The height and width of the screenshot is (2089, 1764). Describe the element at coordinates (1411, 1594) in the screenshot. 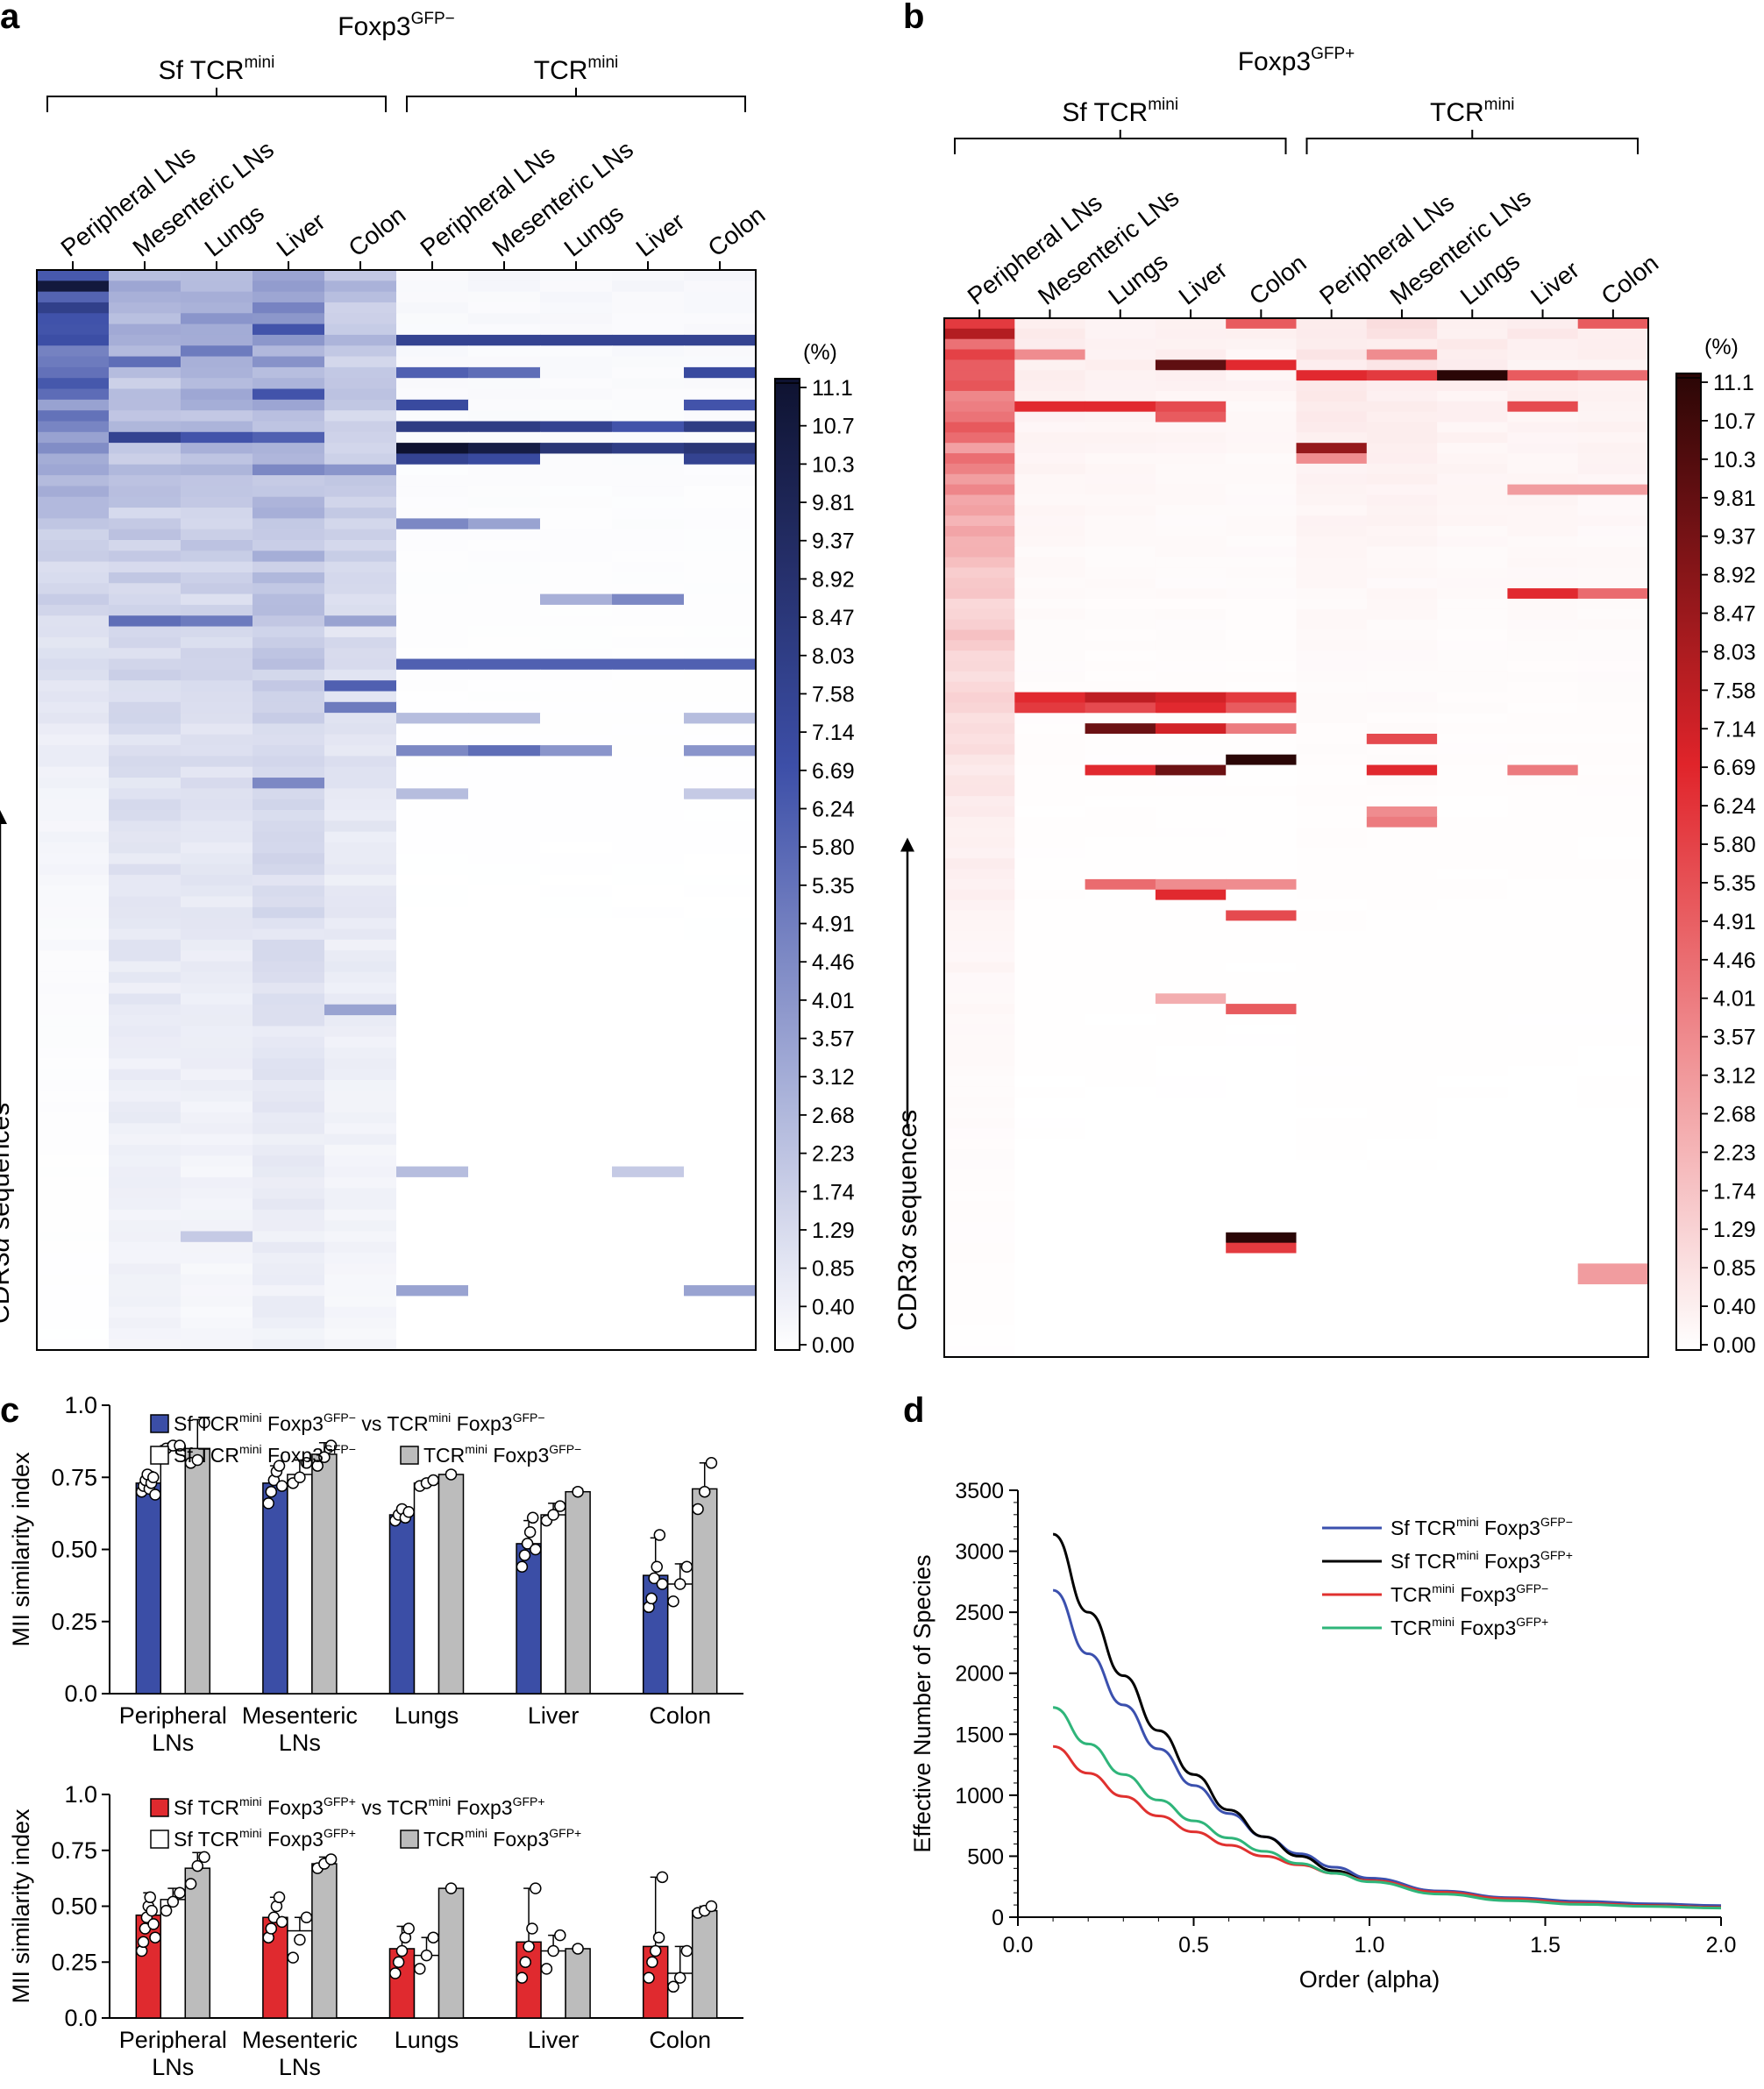

I see `text-part: TCR` at that location.